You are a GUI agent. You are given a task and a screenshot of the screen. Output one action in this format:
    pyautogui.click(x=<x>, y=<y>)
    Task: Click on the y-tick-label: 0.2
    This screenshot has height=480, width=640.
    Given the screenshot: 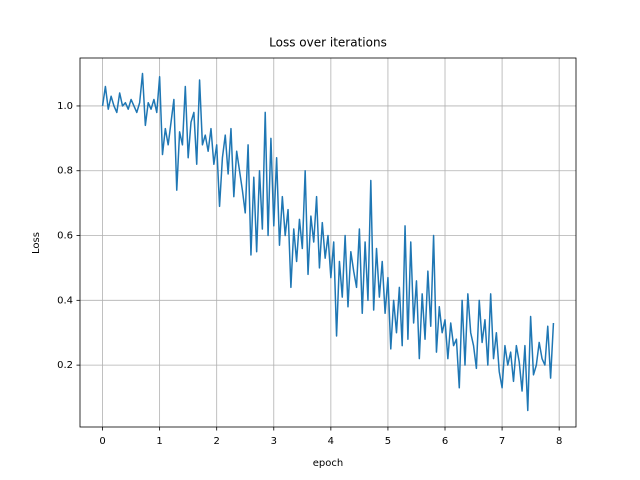 What is the action you would take?
    pyautogui.click(x=65, y=365)
    